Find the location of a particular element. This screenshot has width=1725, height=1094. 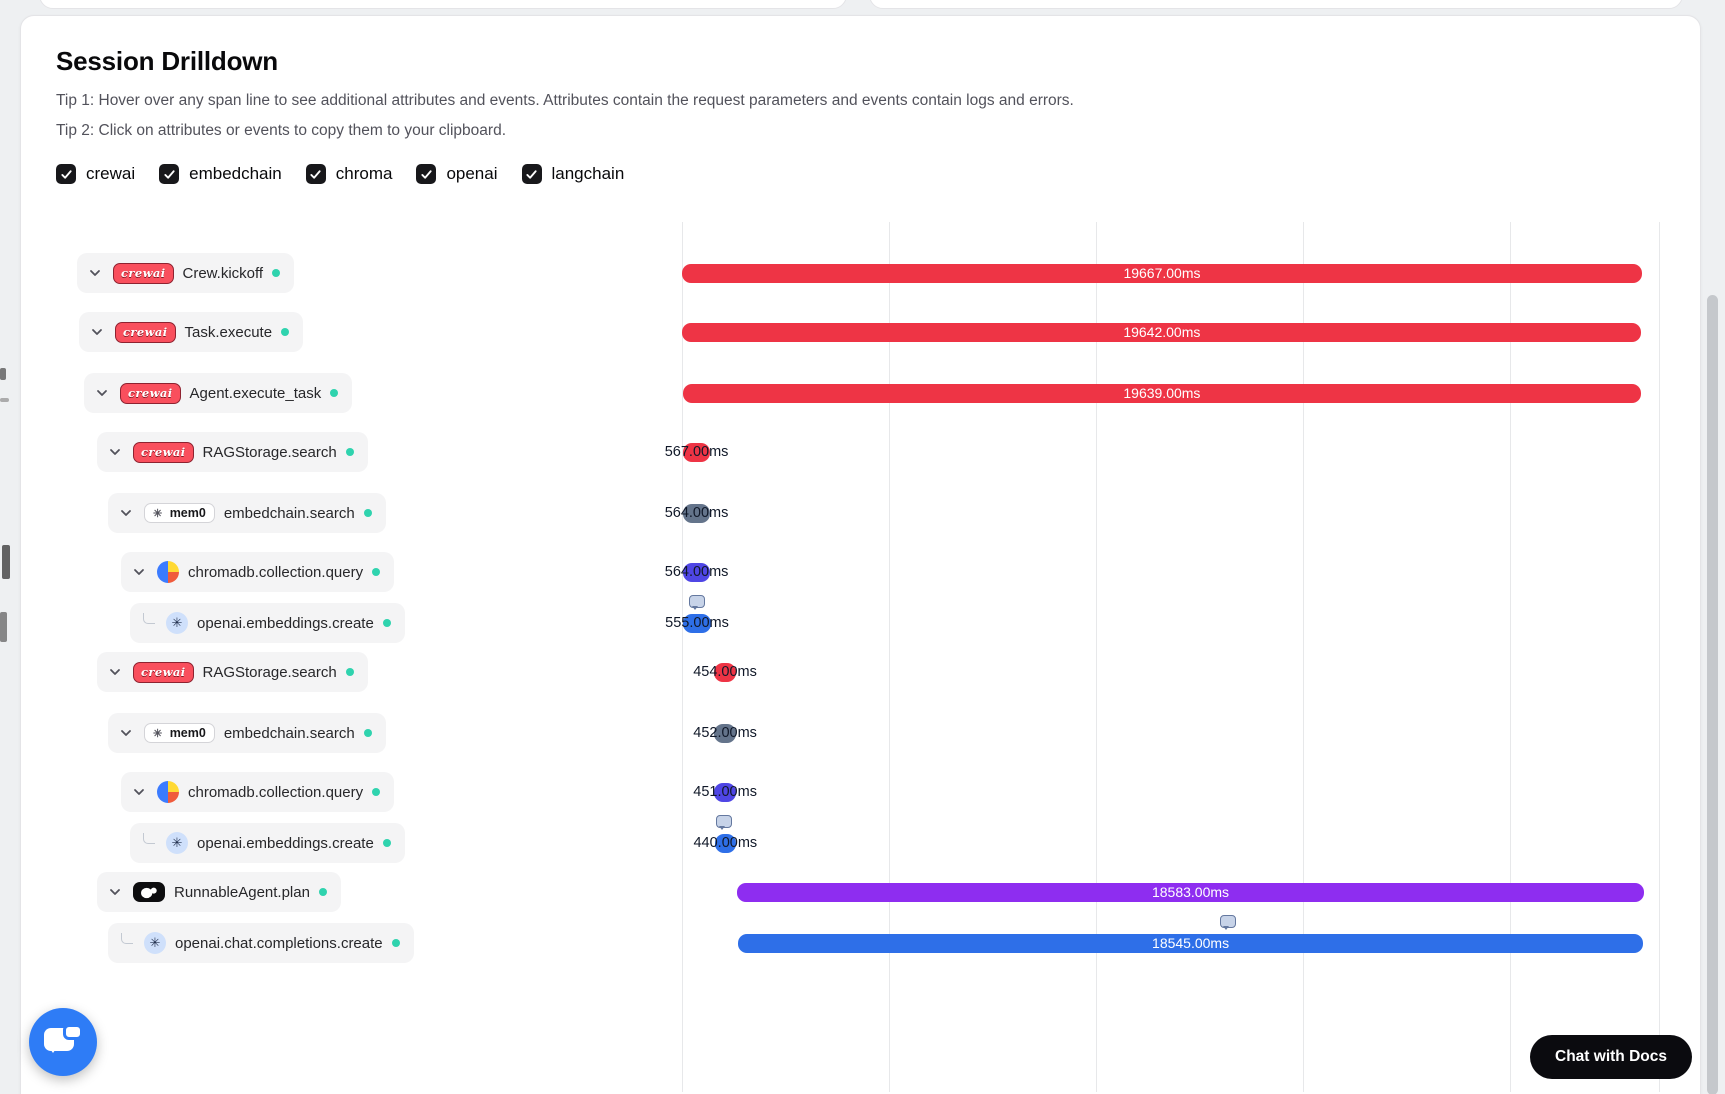

filter-label: crewai is located at coordinates (111, 173).